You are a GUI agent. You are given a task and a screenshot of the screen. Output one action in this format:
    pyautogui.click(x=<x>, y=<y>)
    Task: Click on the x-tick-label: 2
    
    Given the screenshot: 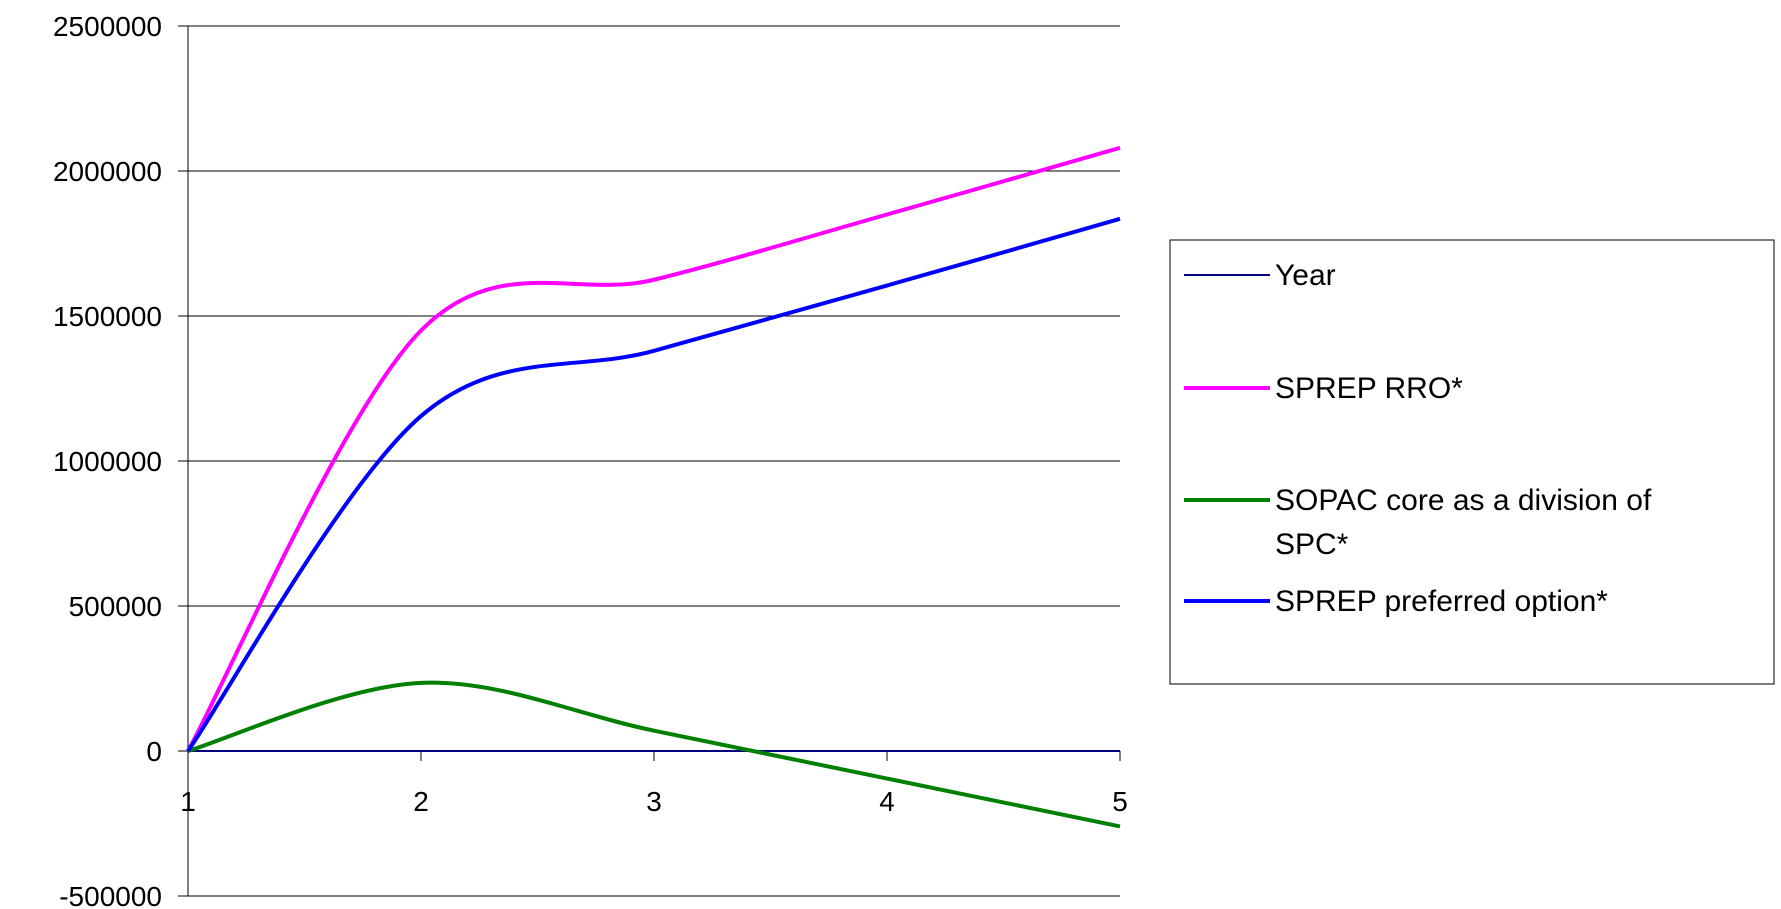 What is the action you would take?
    pyautogui.click(x=421, y=801)
    